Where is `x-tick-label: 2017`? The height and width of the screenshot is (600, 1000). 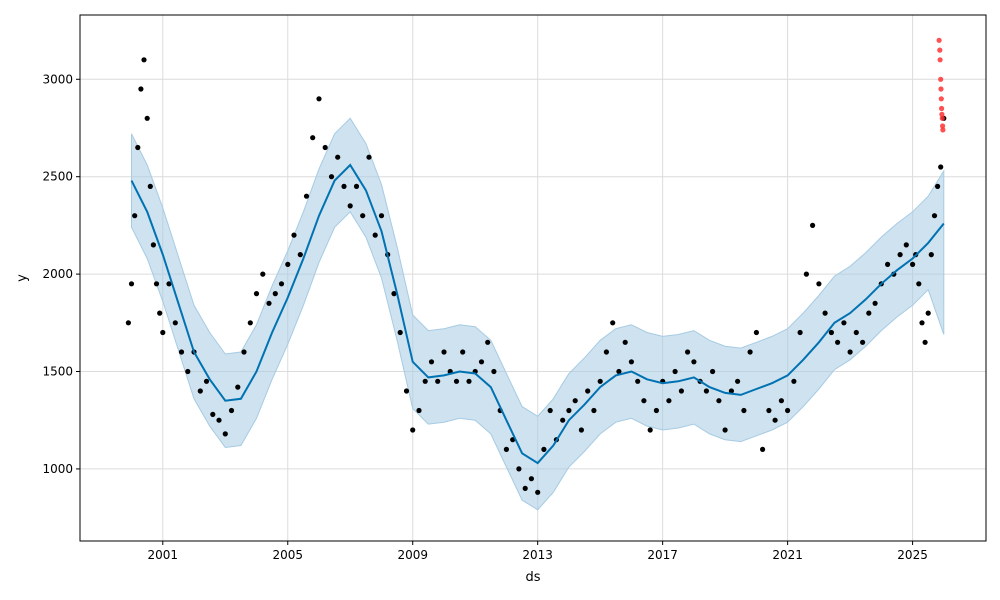
x-tick-label: 2017 is located at coordinates (662, 555).